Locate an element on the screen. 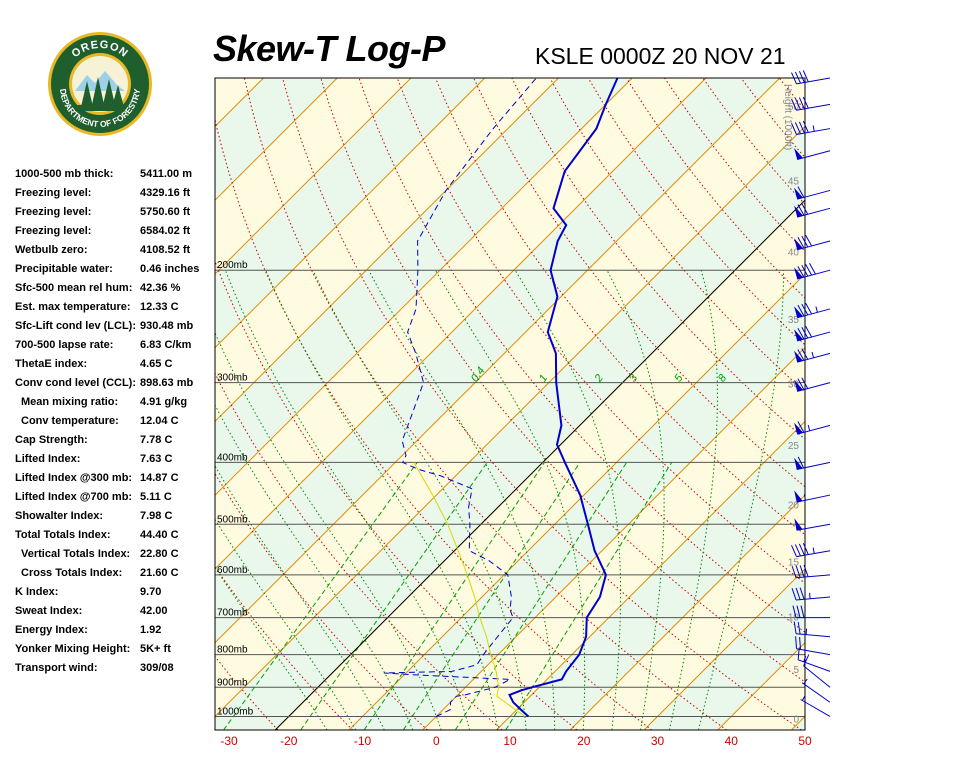 The width and height of the screenshot is (960, 768). x-tick-label: 10 is located at coordinates (510, 741).